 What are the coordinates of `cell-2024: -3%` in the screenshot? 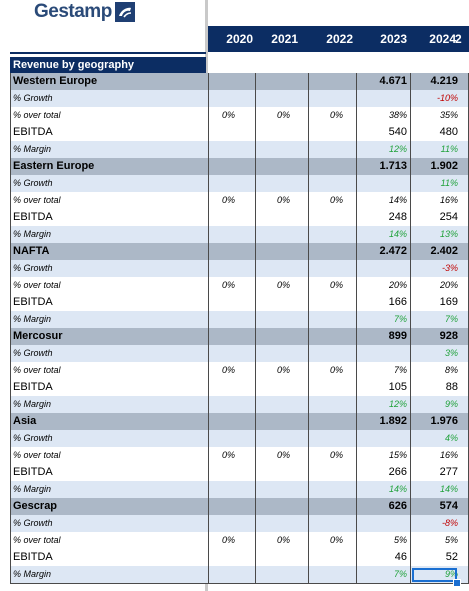 It's located at (449, 268).